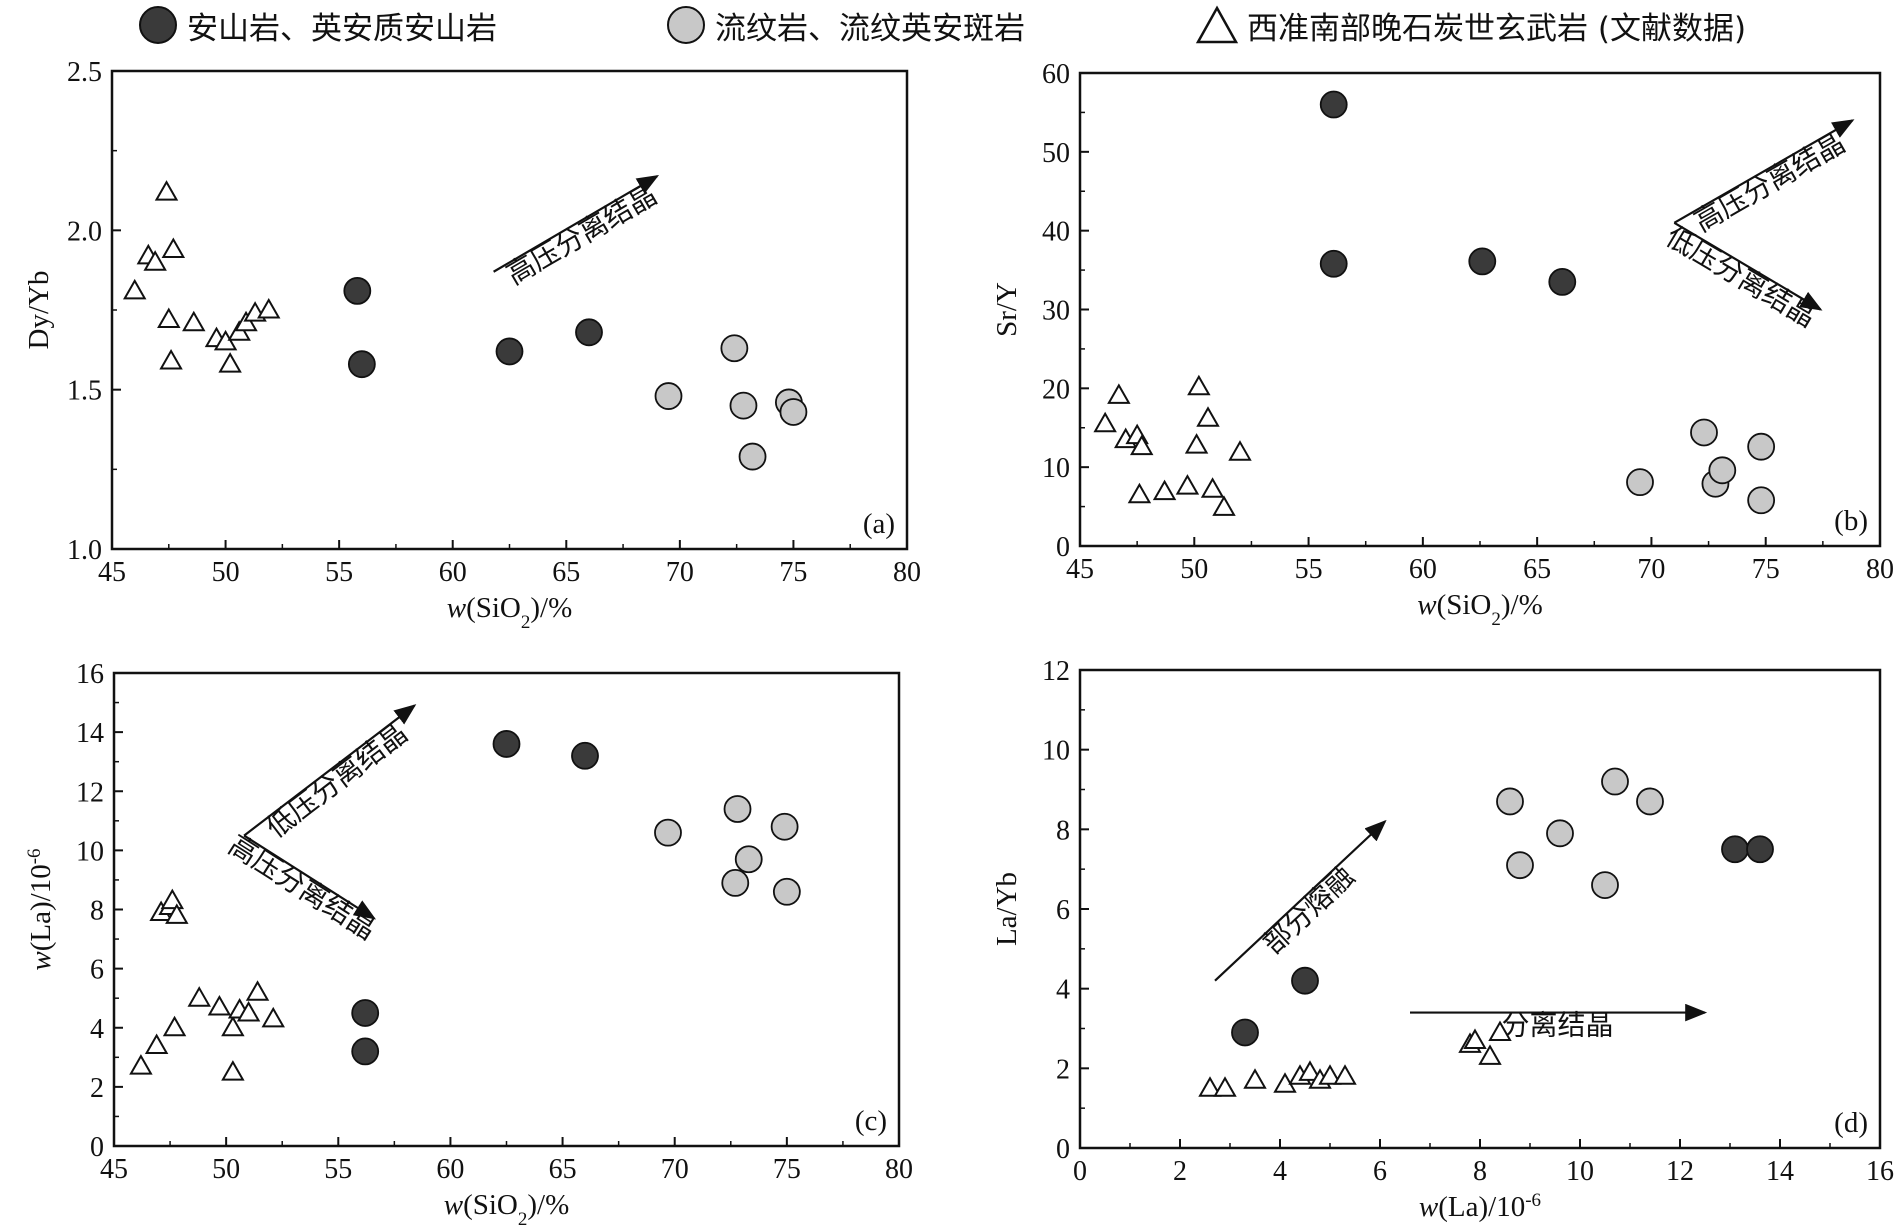  Describe the element at coordinates (1217, 24) in the screenshot. I see `triangle-icon` at that location.